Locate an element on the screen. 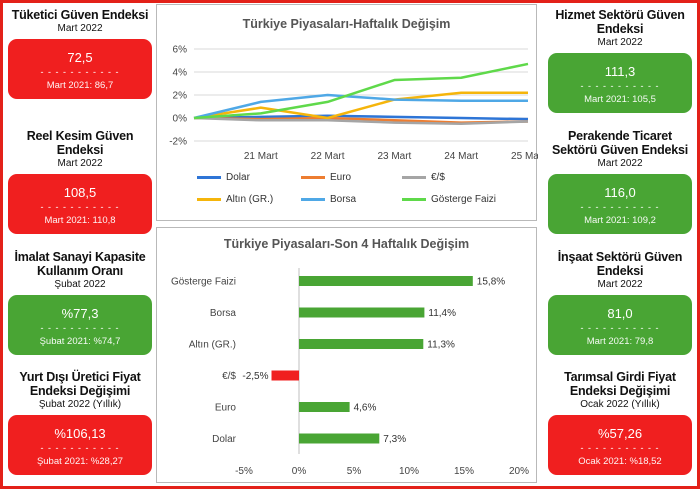  value-label: 15,8% is located at coordinates (491, 282).